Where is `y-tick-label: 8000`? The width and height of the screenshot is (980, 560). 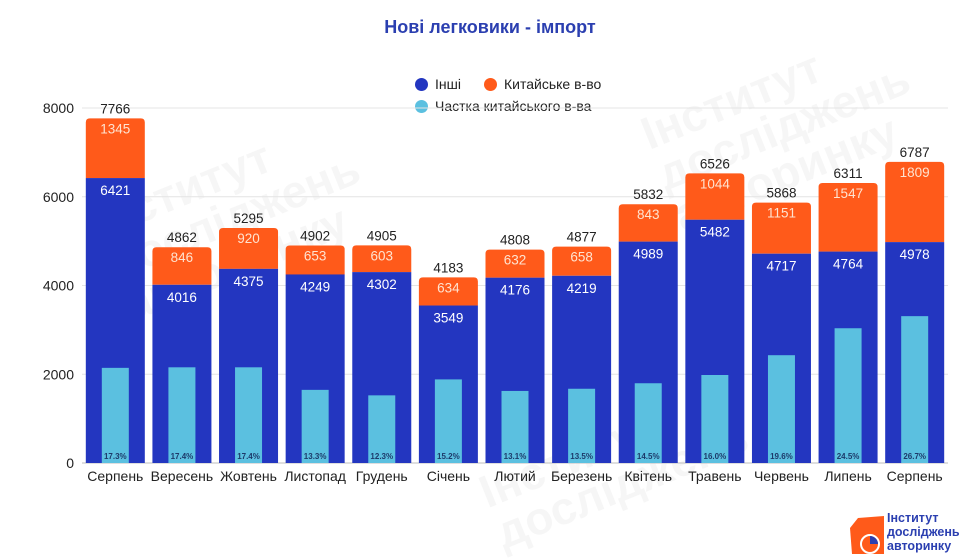 y-tick-label: 8000 is located at coordinates (58, 108).